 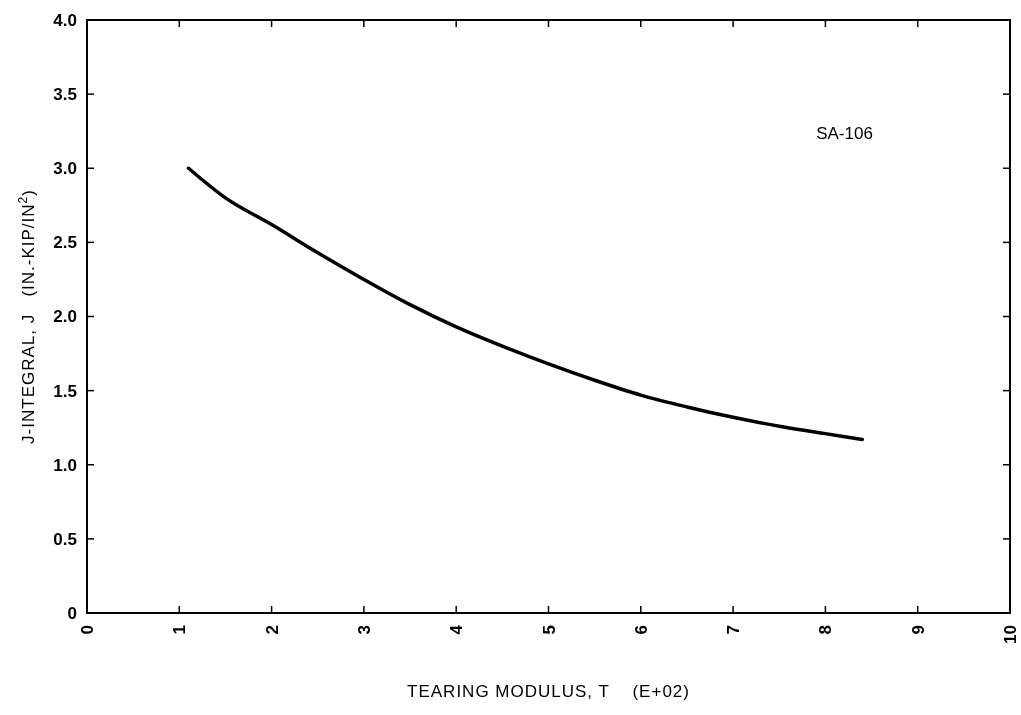 I want to click on x-tick-label: 7, so click(x=734, y=630).